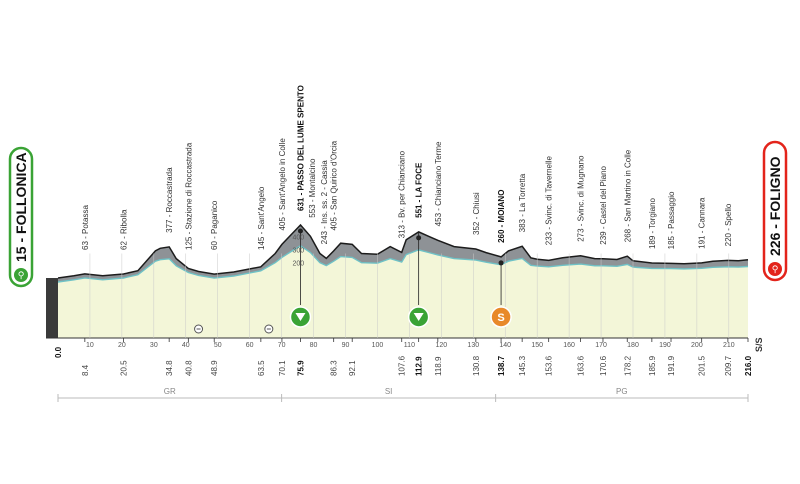  What do you see at coordinates (473, 345) in the screenshot?
I see `x-tick-label: 130` at bounding box center [473, 345].